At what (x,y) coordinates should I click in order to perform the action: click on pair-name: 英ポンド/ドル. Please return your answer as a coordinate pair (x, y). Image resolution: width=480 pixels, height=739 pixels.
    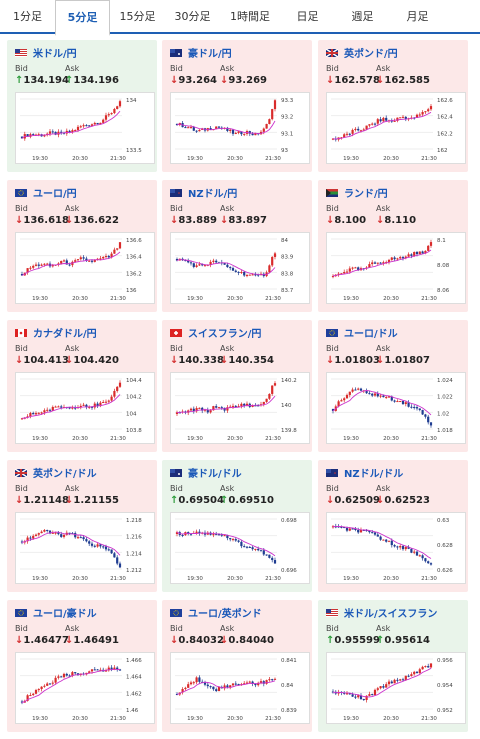
    Looking at the image, I should click on (65, 474).